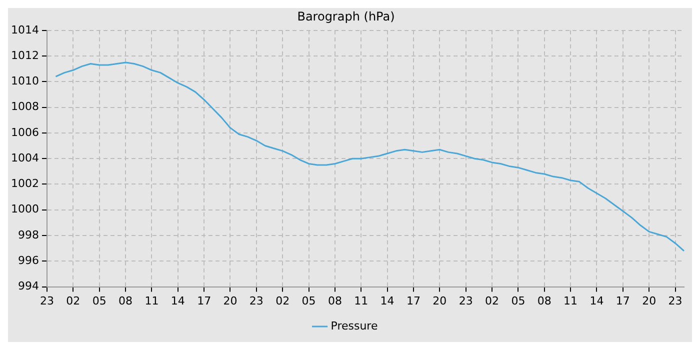  Describe the element at coordinates (24, 29) in the screenshot. I see `y-tick-label: 1014` at that location.